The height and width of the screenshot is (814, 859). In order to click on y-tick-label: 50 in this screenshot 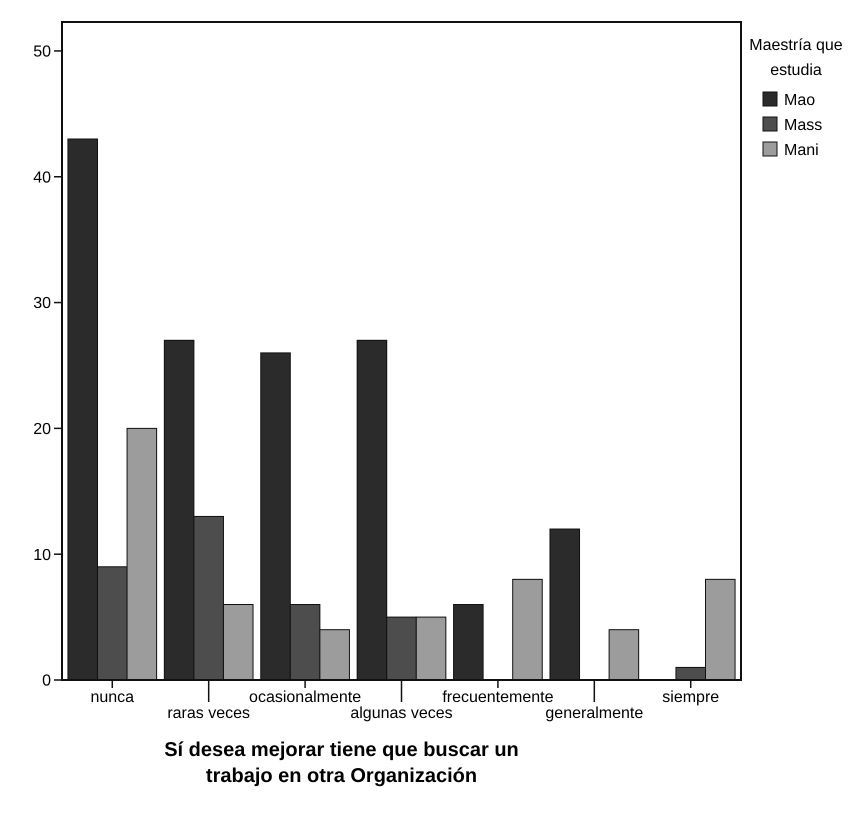, I will do `click(42, 52)`.